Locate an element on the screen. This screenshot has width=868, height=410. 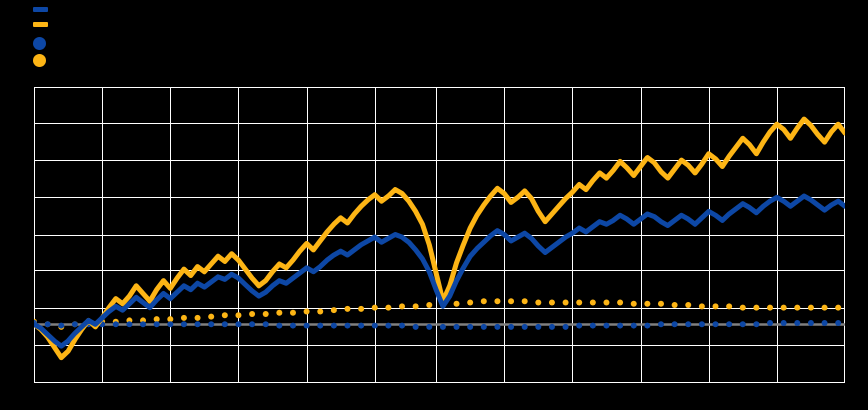
legend-item-yellow-line is located at coordinates (44, 24).